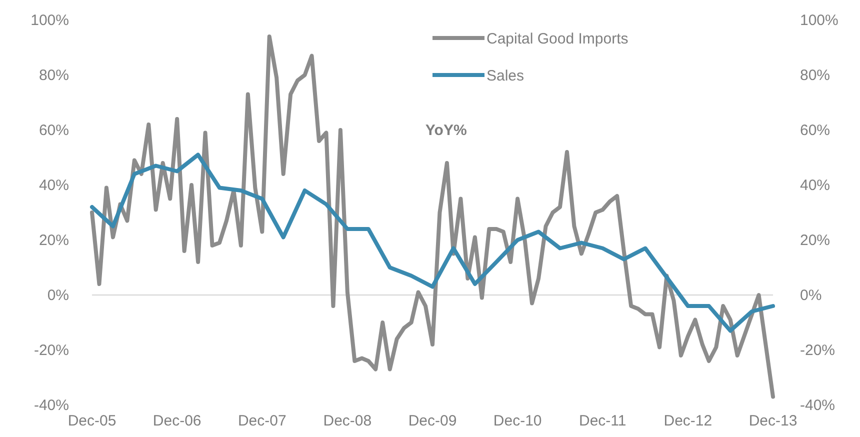 Image resolution: width=860 pixels, height=437 pixels. I want to click on x-tick-label: Dec-05, so click(92, 421).